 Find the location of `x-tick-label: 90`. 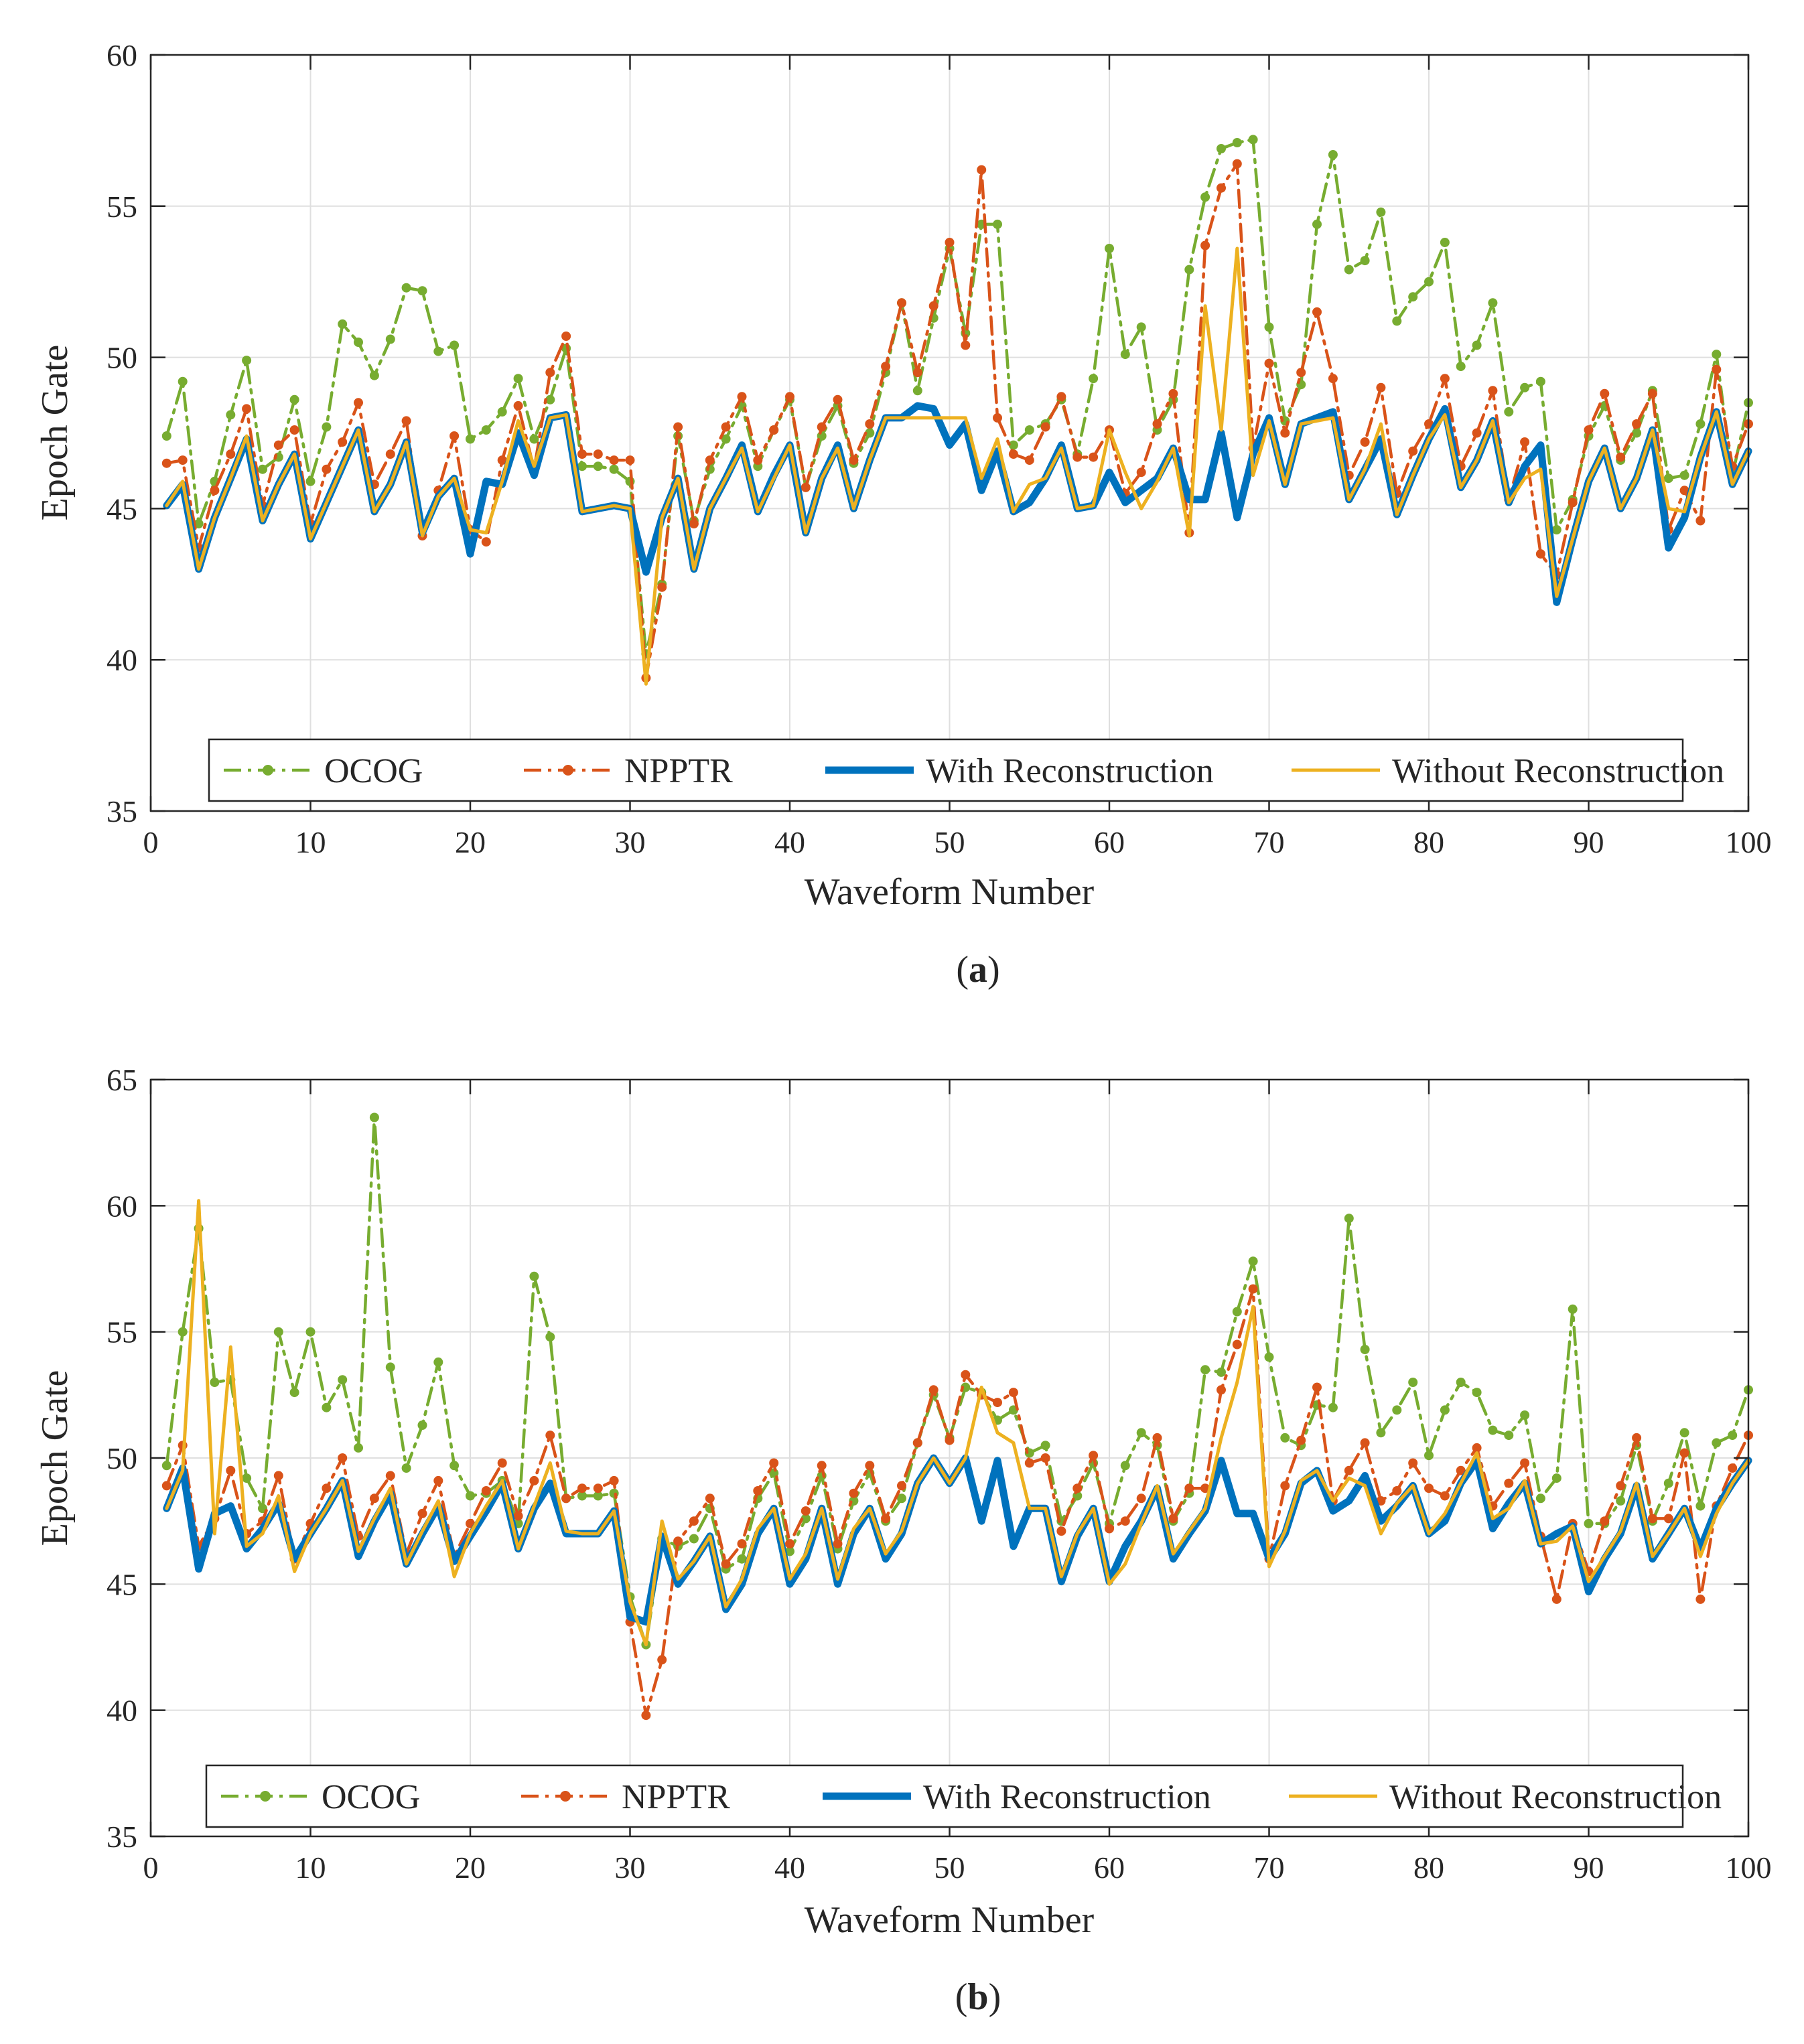

x-tick-label: 90 is located at coordinates (1589, 1867).